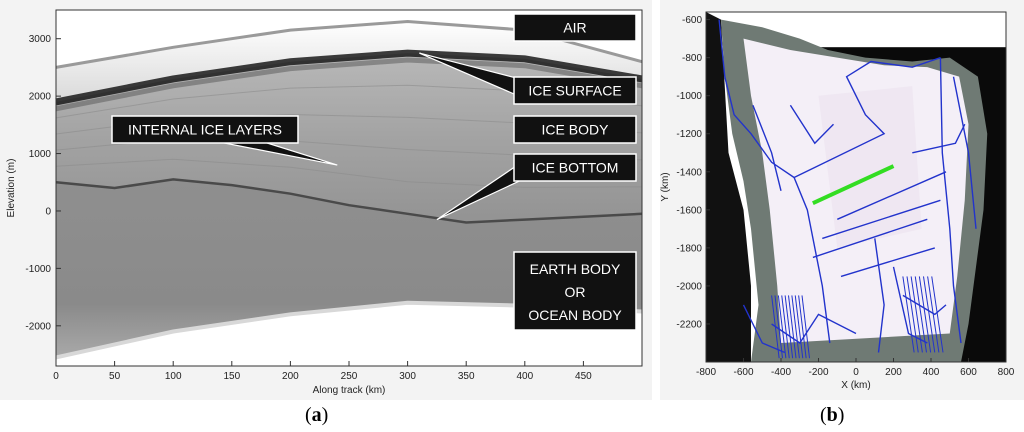  What do you see at coordinates (689, 248) in the screenshot?
I see `y-tick-label: -1800` at bounding box center [689, 248].